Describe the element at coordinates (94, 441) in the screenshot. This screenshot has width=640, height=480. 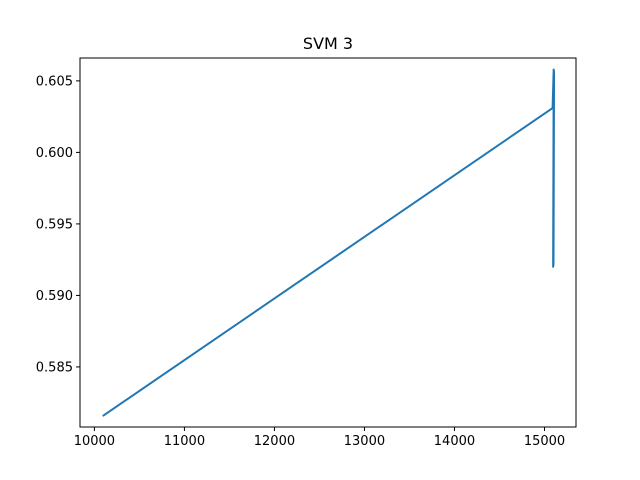
I see `x-tick-label: 10000` at that location.